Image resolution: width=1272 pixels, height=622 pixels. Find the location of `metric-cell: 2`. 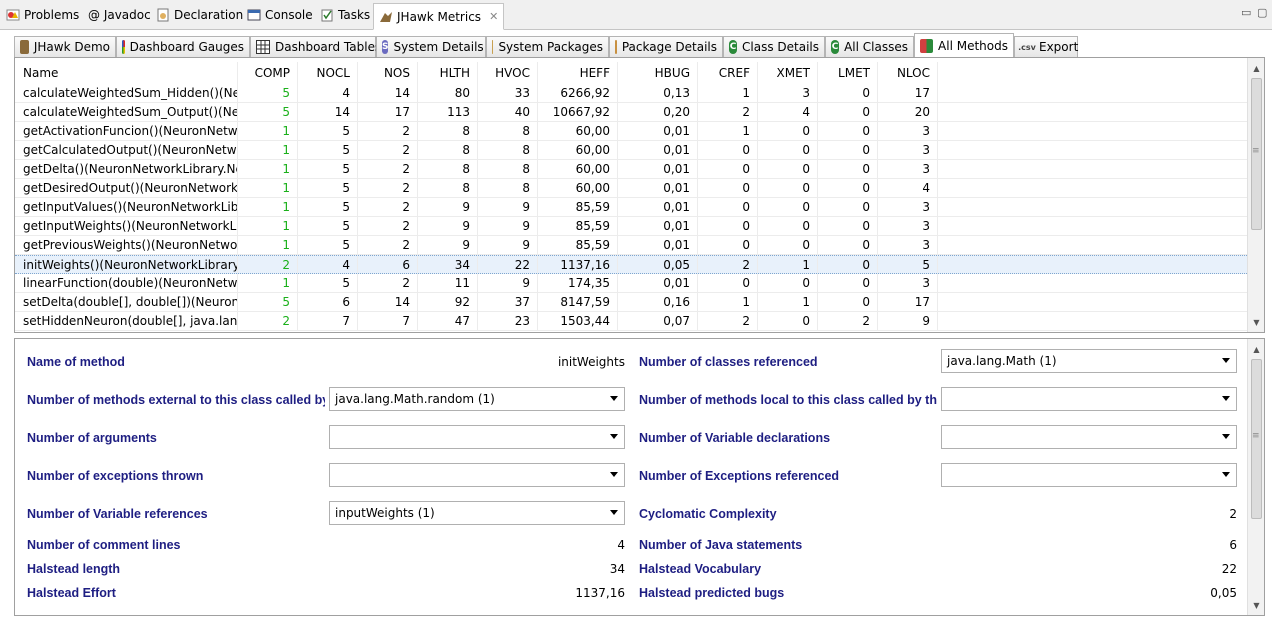

metric-cell: 2 is located at coordinates (388, 207).